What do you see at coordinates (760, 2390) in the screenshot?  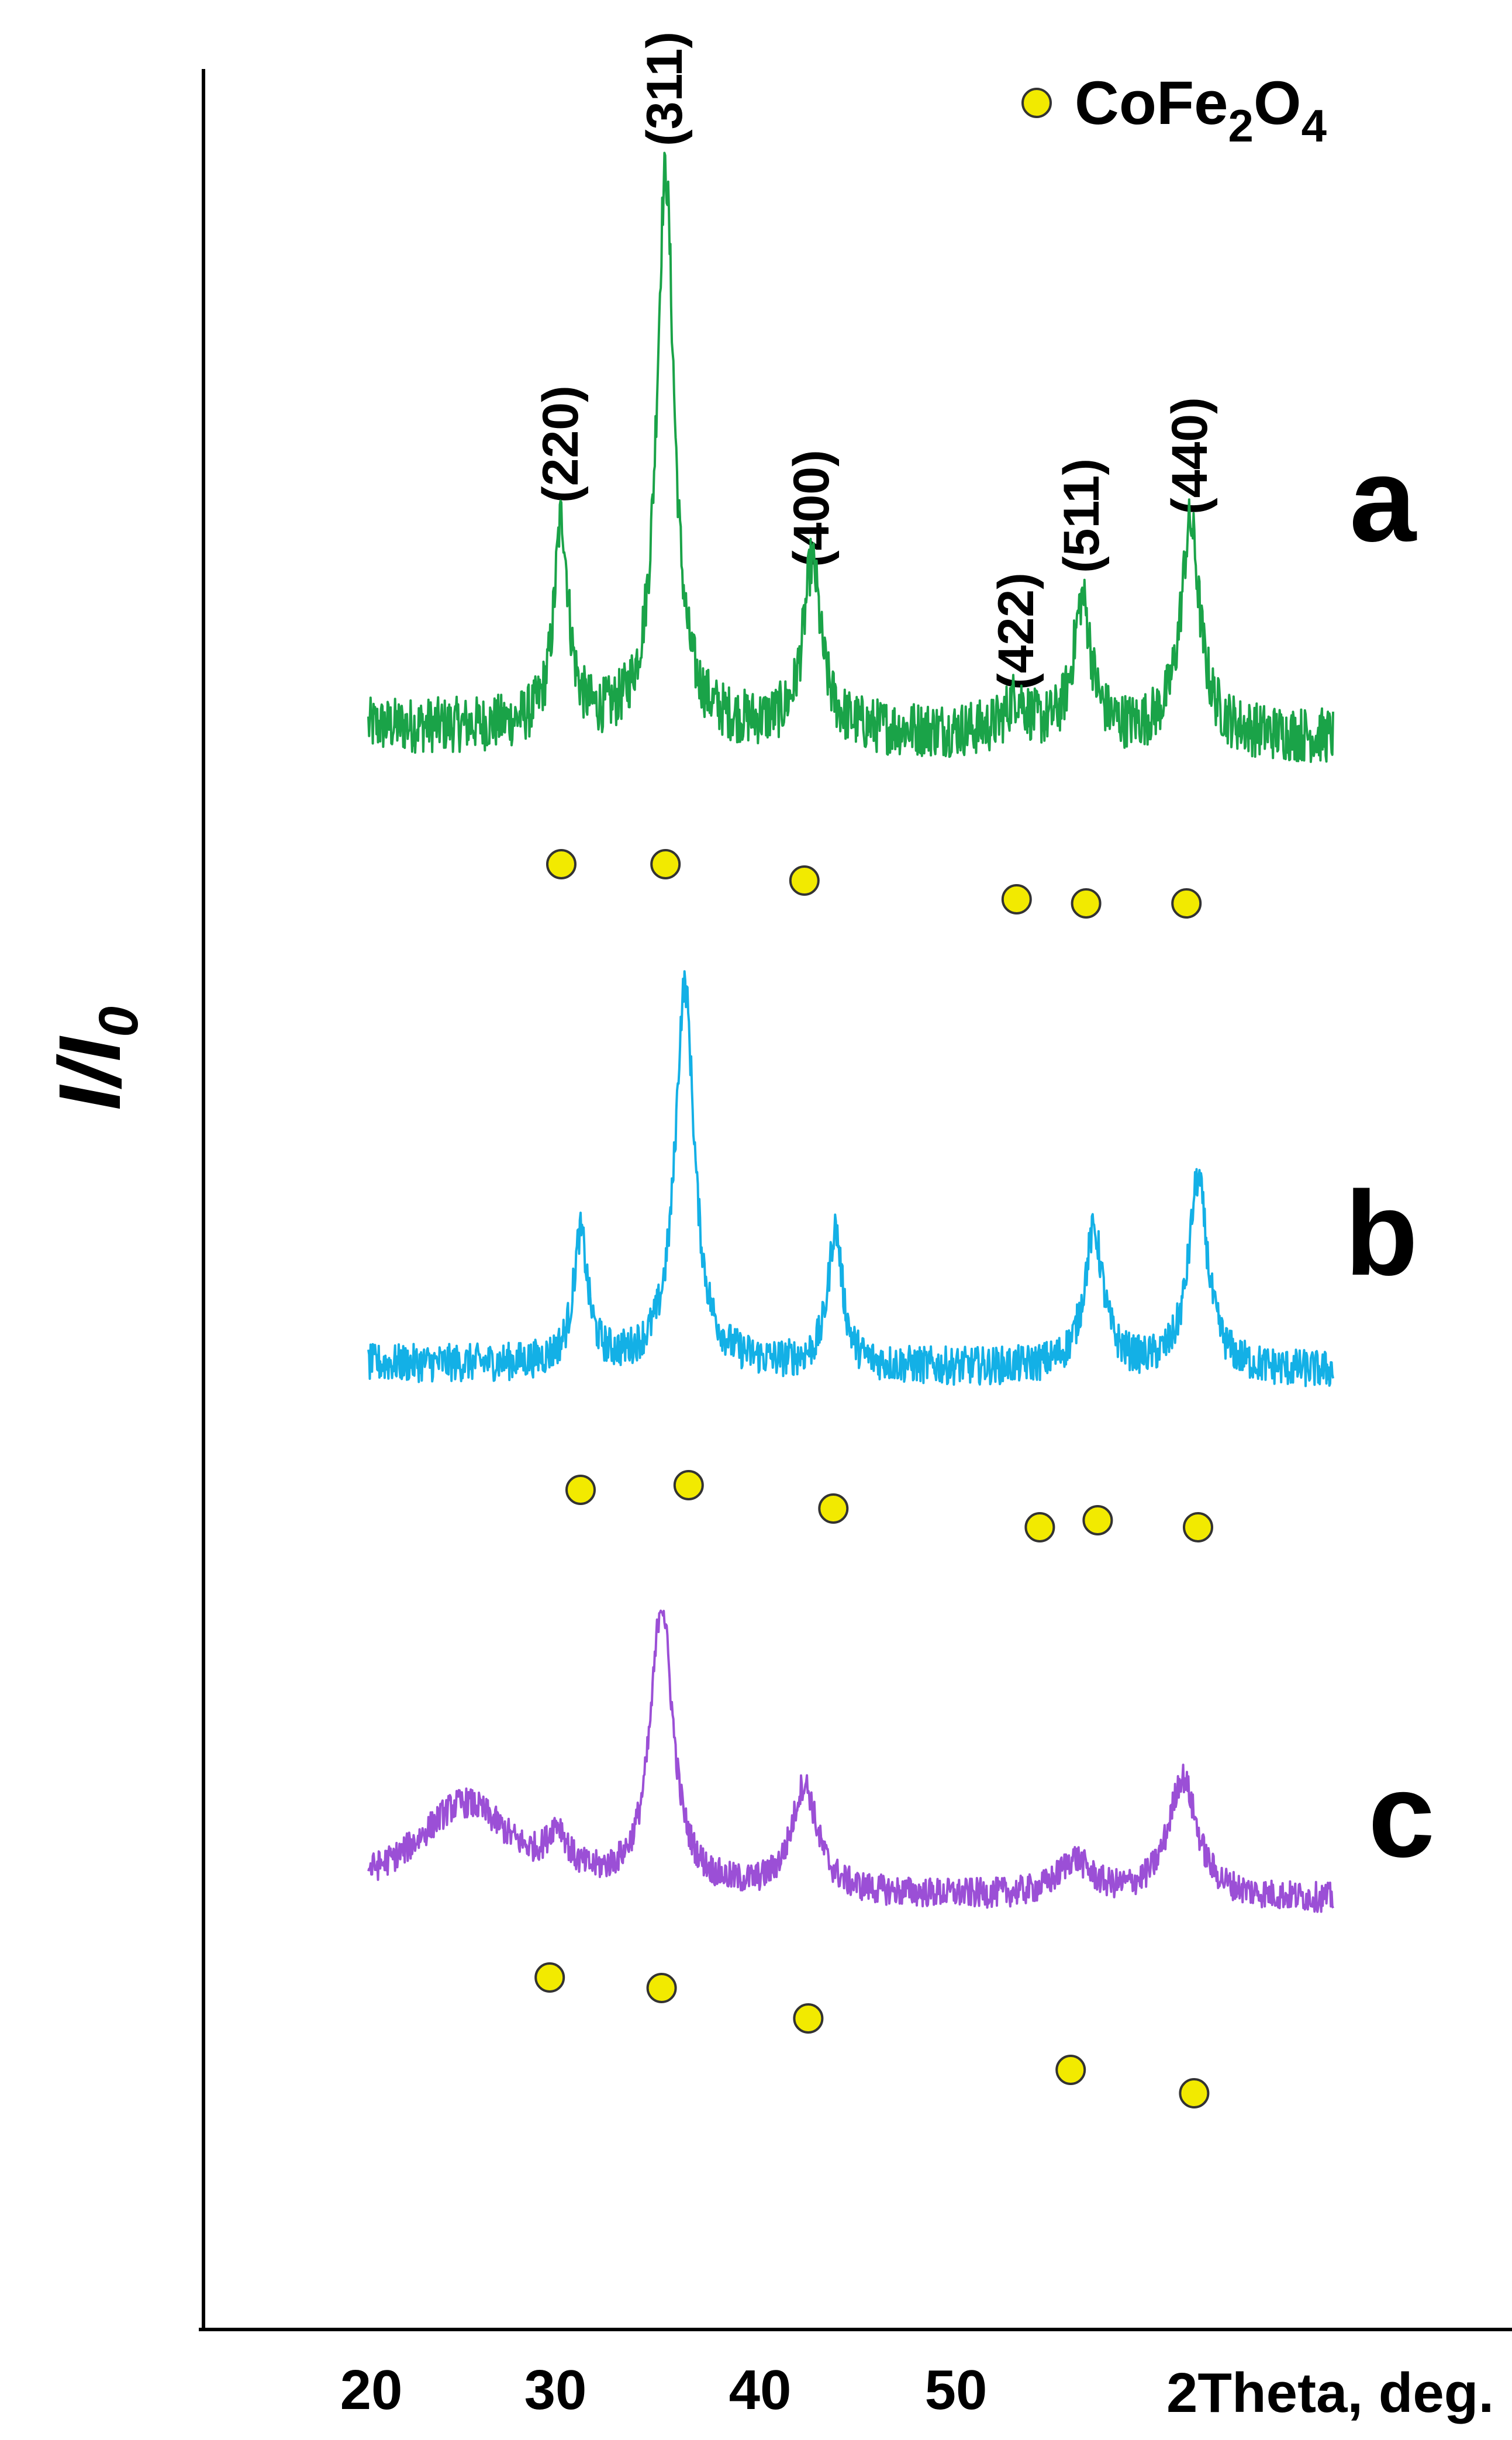 I see `x-tick-label-40: 40` at bounding box center [760, 2390].